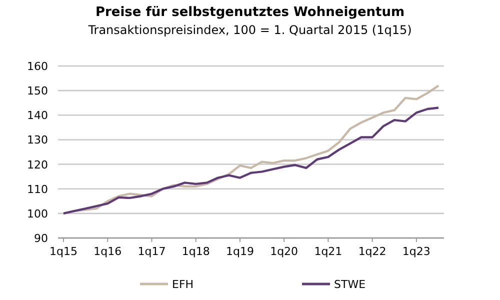 Image resolution: width=500 pixels, height=300 pixels. What do you see at coordinates (37, 189) in the screenshot?
I see `y-tick-label: 110` at bounding box center [37, 189].